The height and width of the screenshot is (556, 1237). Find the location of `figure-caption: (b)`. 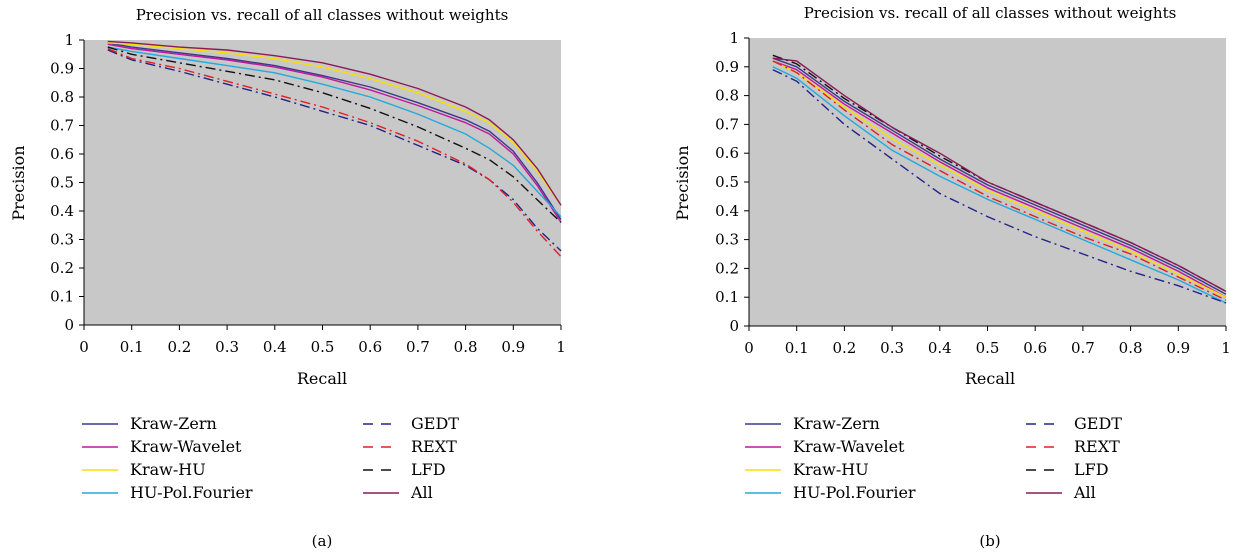

figure-caption: (b) is located at coordinates (989, 541).